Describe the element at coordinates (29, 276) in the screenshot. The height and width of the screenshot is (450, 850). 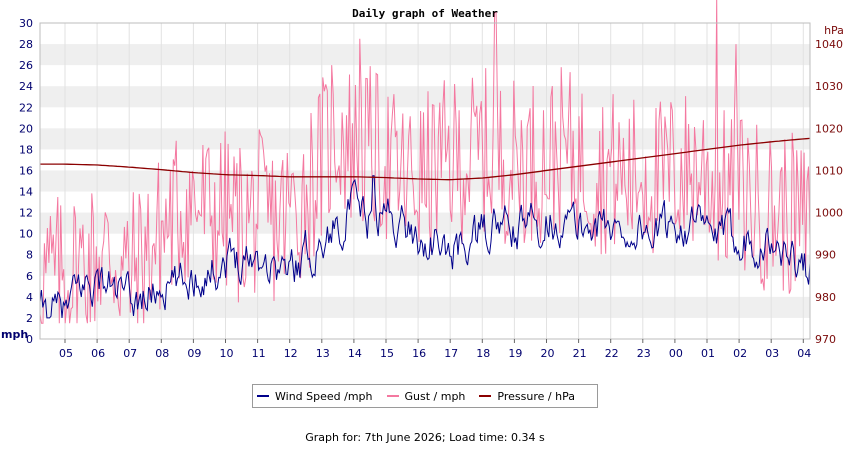
I see `y-left-tick-label: 6` at that location.